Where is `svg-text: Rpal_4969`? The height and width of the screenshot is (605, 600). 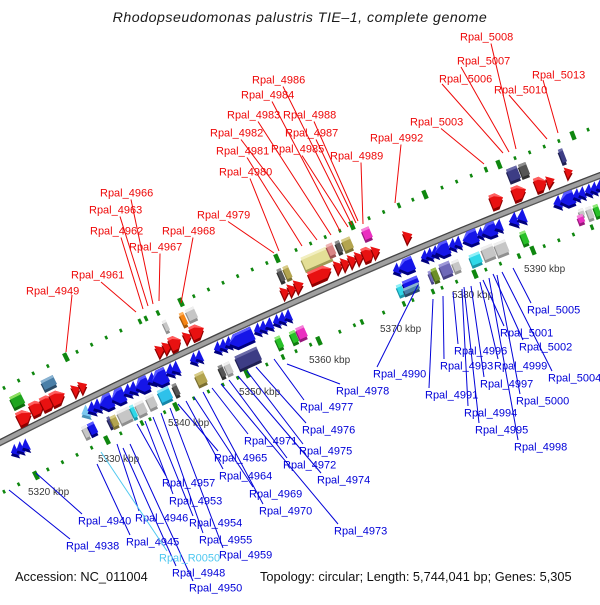
svg-text: Rpal_4969 is located at coordinates (275, 495).